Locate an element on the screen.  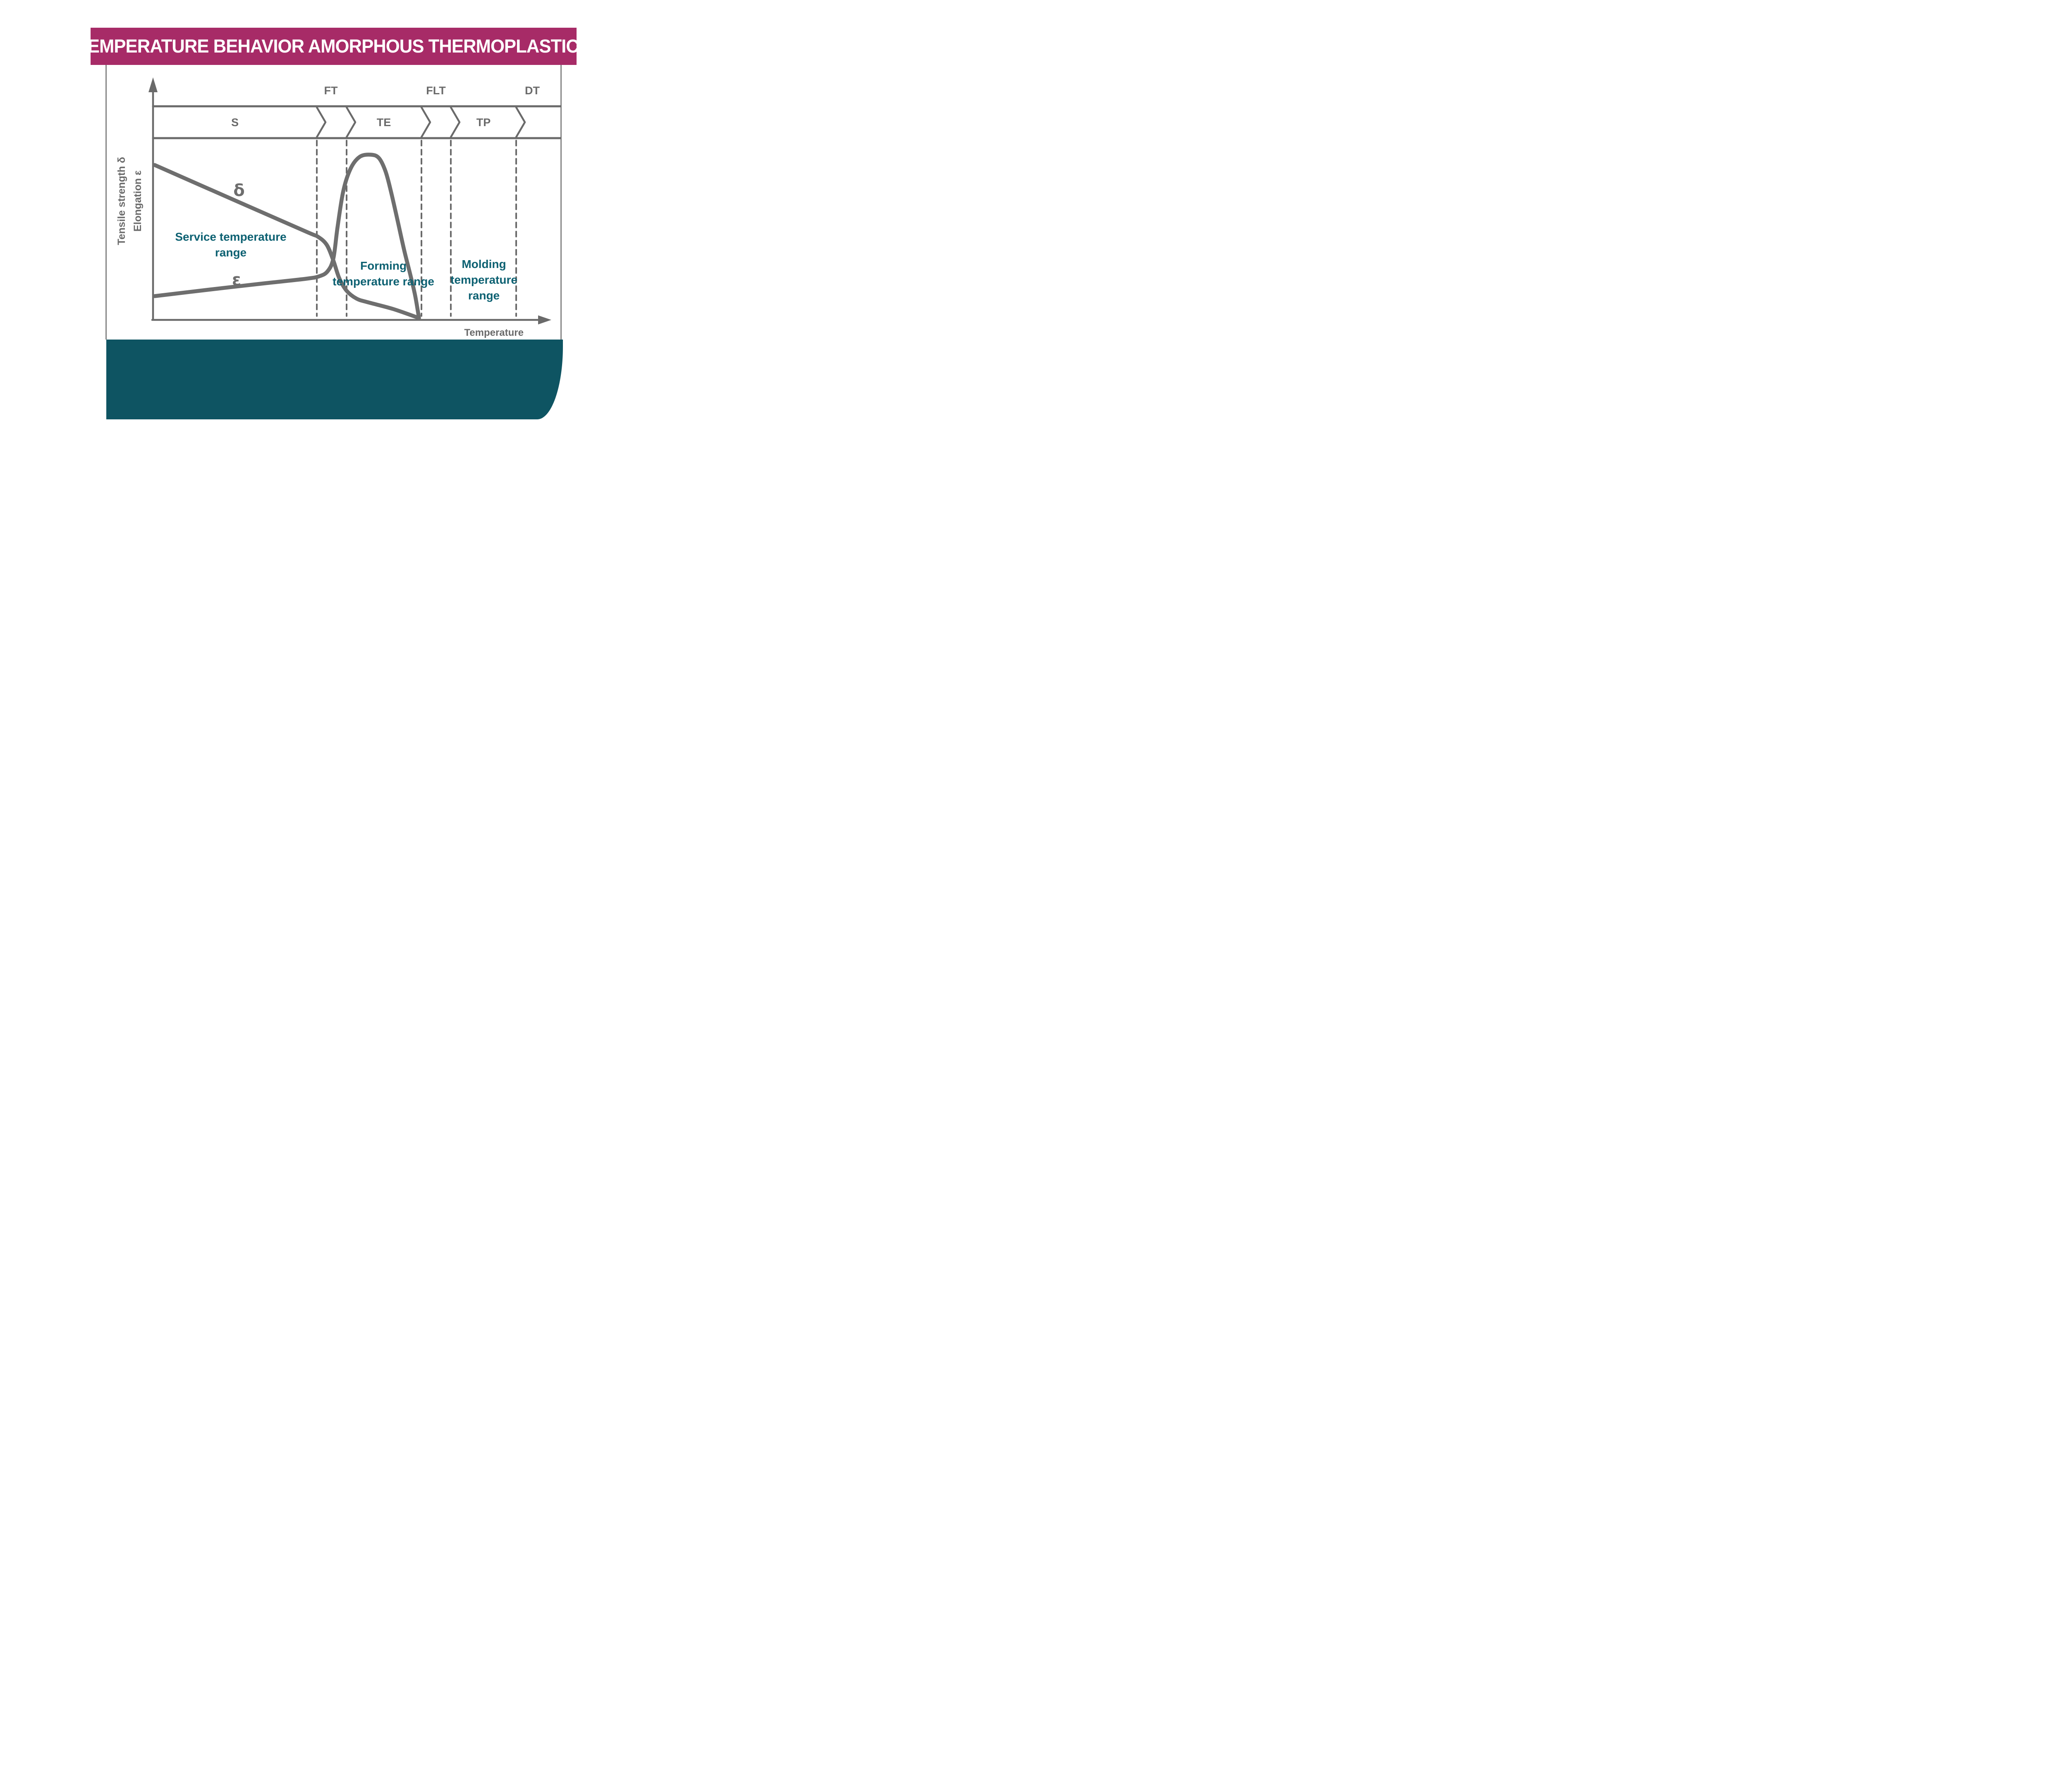
boundary-label-dt: DT is located at coordinates (532, 90).